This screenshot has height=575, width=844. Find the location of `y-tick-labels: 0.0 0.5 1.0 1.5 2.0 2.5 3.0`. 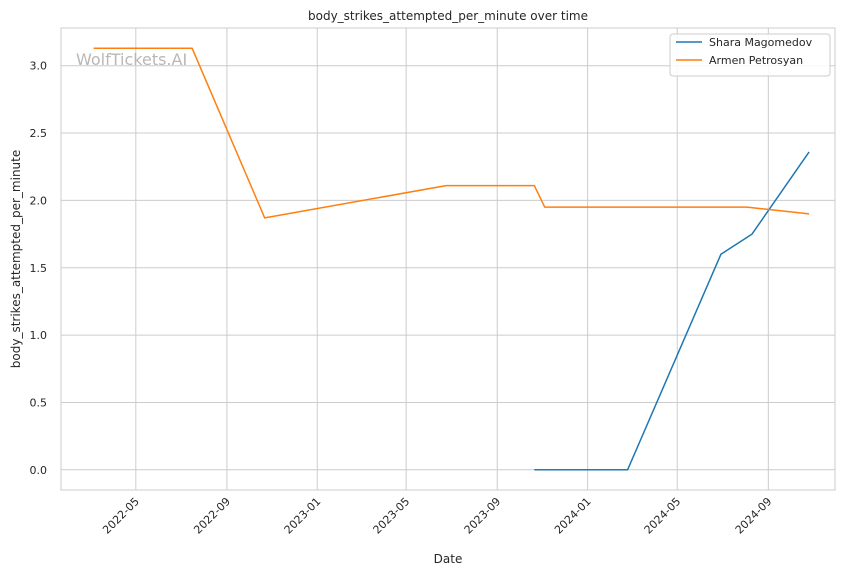

y-tick-labels: 0.0 0.5 1.0 1.5 2.0 2.5 3.0 is located at coordinates (39, 268).